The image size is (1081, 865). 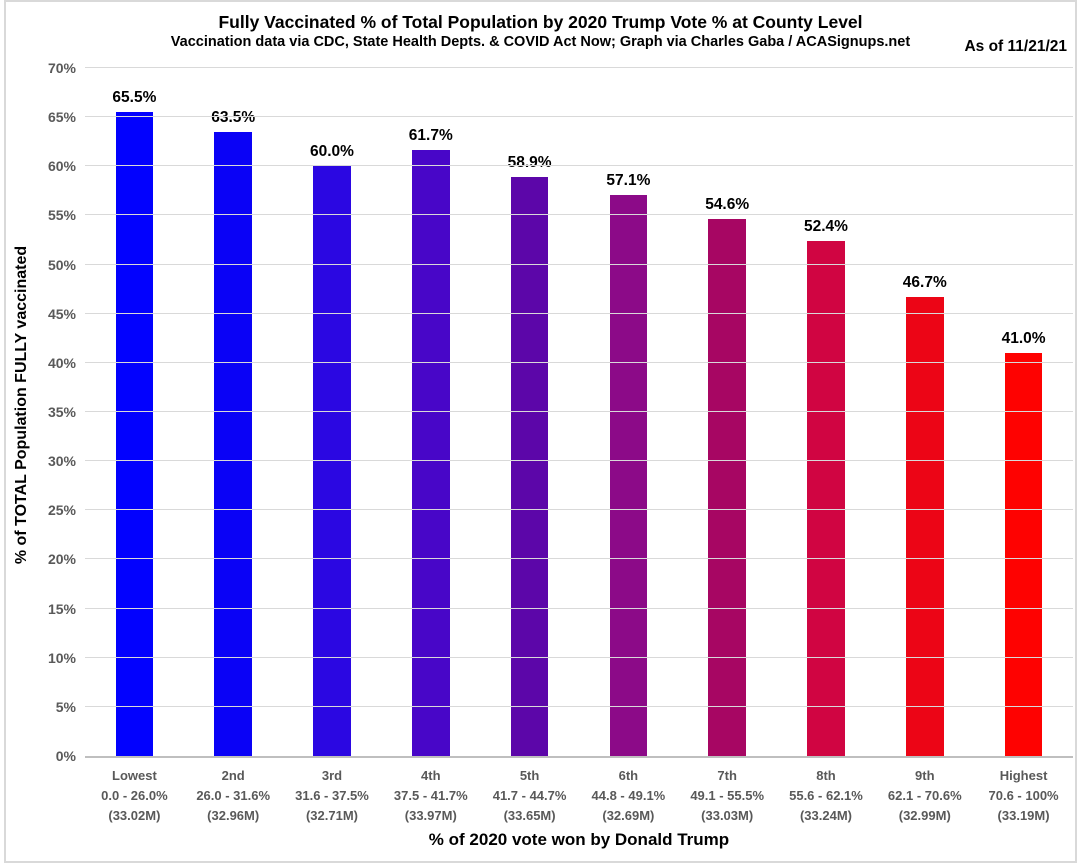 I want to click on x-category-population: (32.69M), so click(x=628, y=815).